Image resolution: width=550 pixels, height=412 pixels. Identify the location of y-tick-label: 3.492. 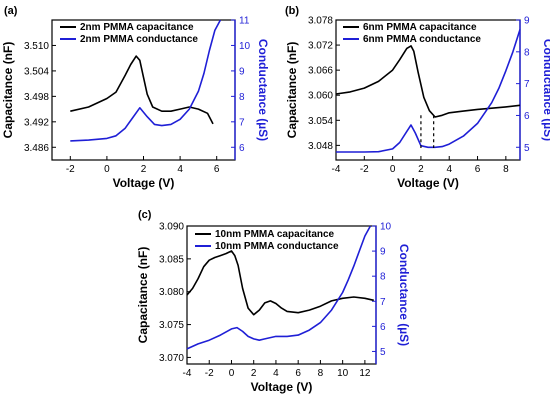
(36, 122).